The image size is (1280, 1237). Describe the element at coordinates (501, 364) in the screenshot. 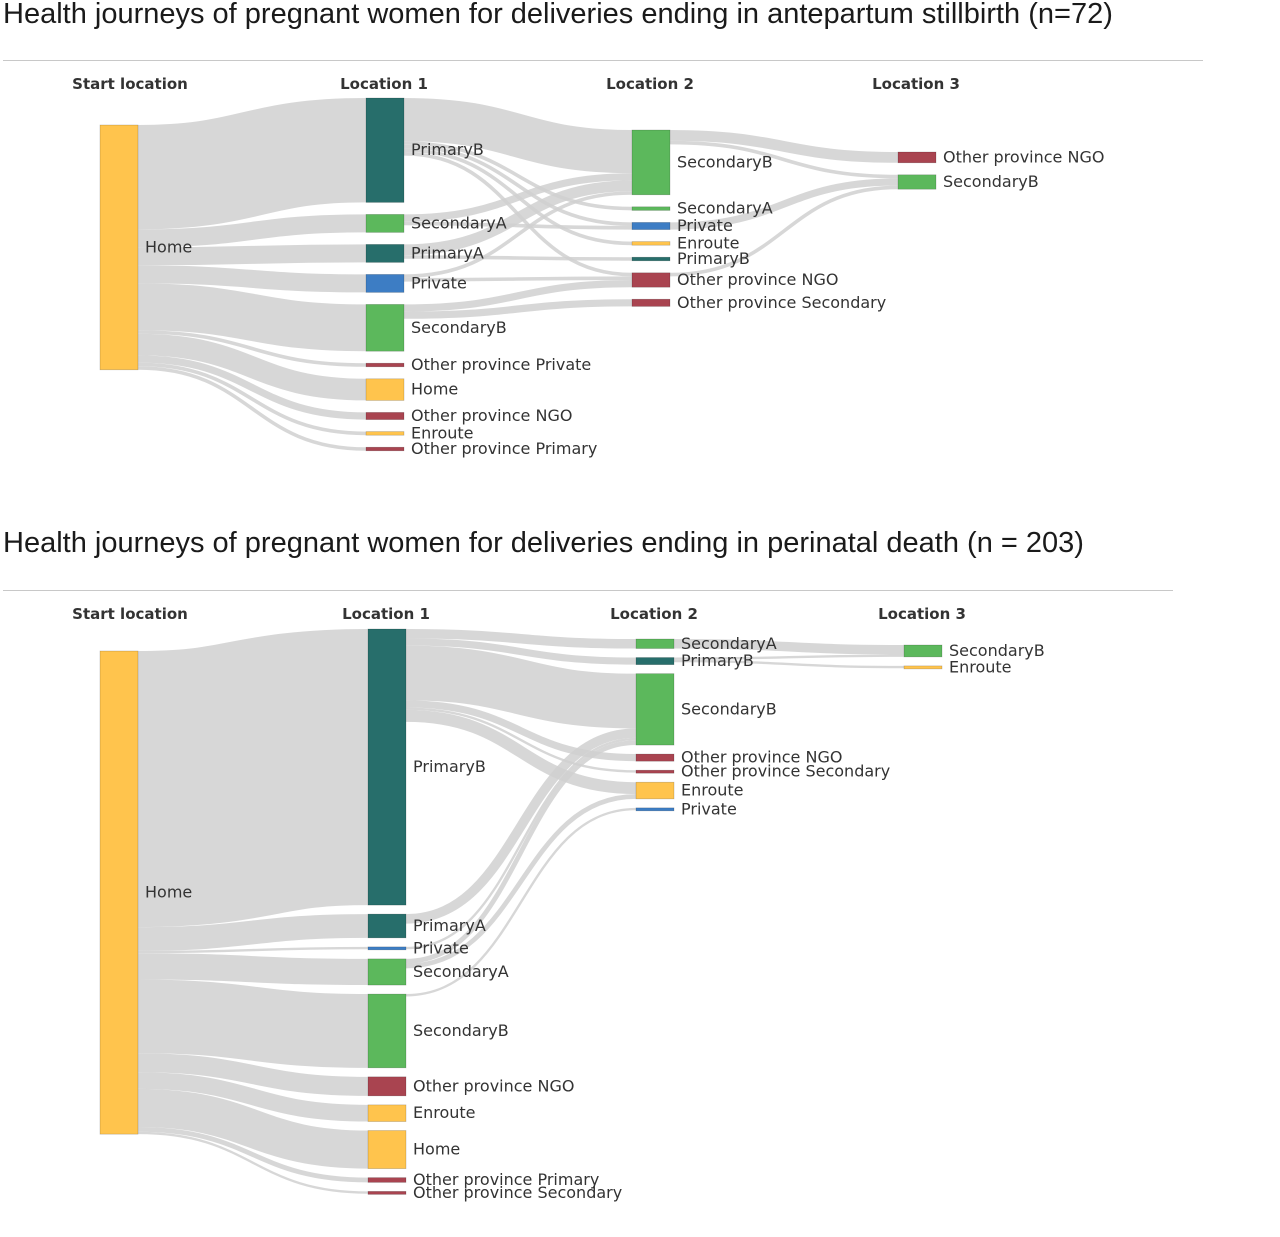

I see `node-label: Other province Private` at that location.